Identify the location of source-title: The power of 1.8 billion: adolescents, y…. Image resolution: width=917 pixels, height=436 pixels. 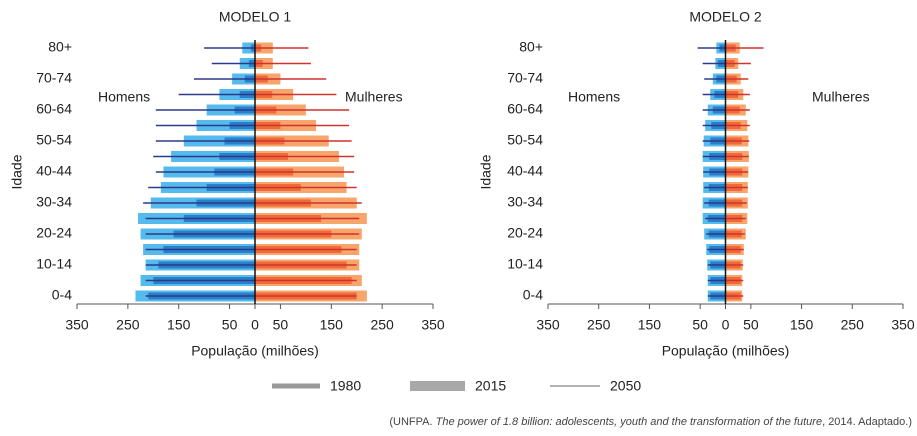
(629, 422).